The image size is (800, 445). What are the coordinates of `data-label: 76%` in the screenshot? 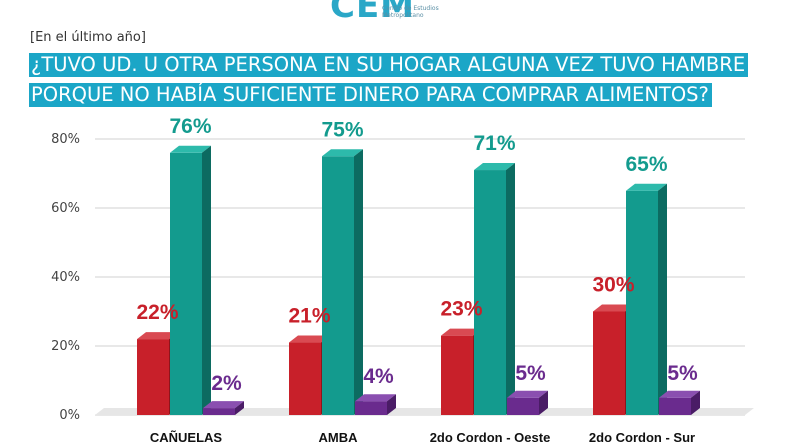 It's located at (190, 126).